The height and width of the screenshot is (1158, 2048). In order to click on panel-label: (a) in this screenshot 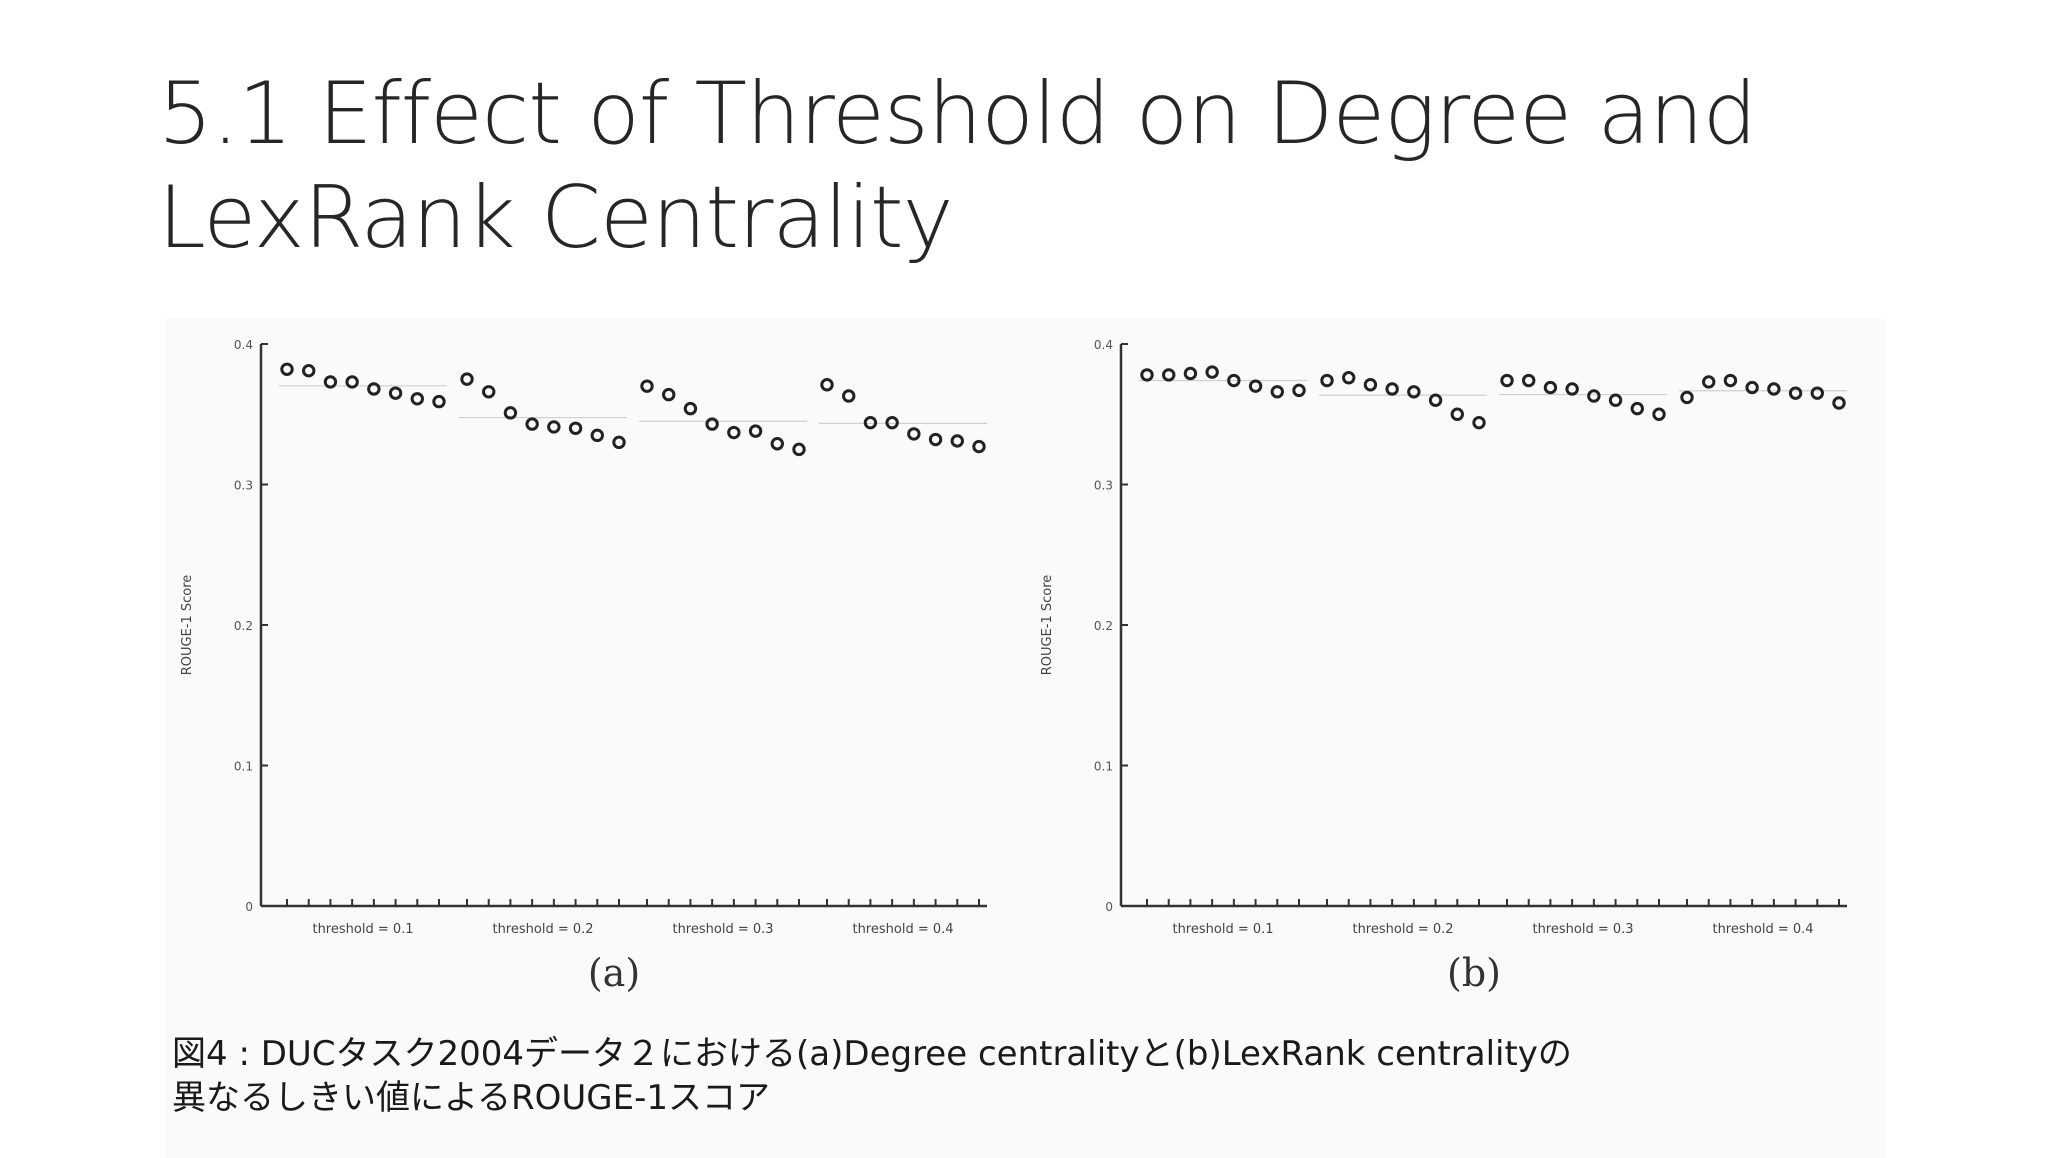, I will do `click(614, 973)`.